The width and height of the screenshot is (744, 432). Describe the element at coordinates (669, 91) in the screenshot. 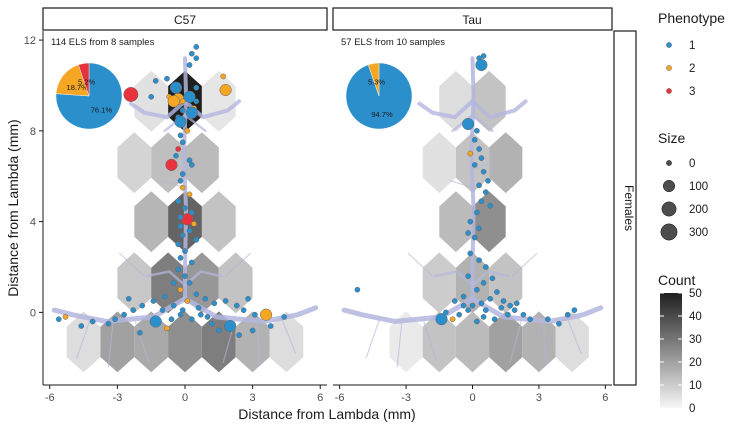

I see `legend-phenotype-swatch` at that location.